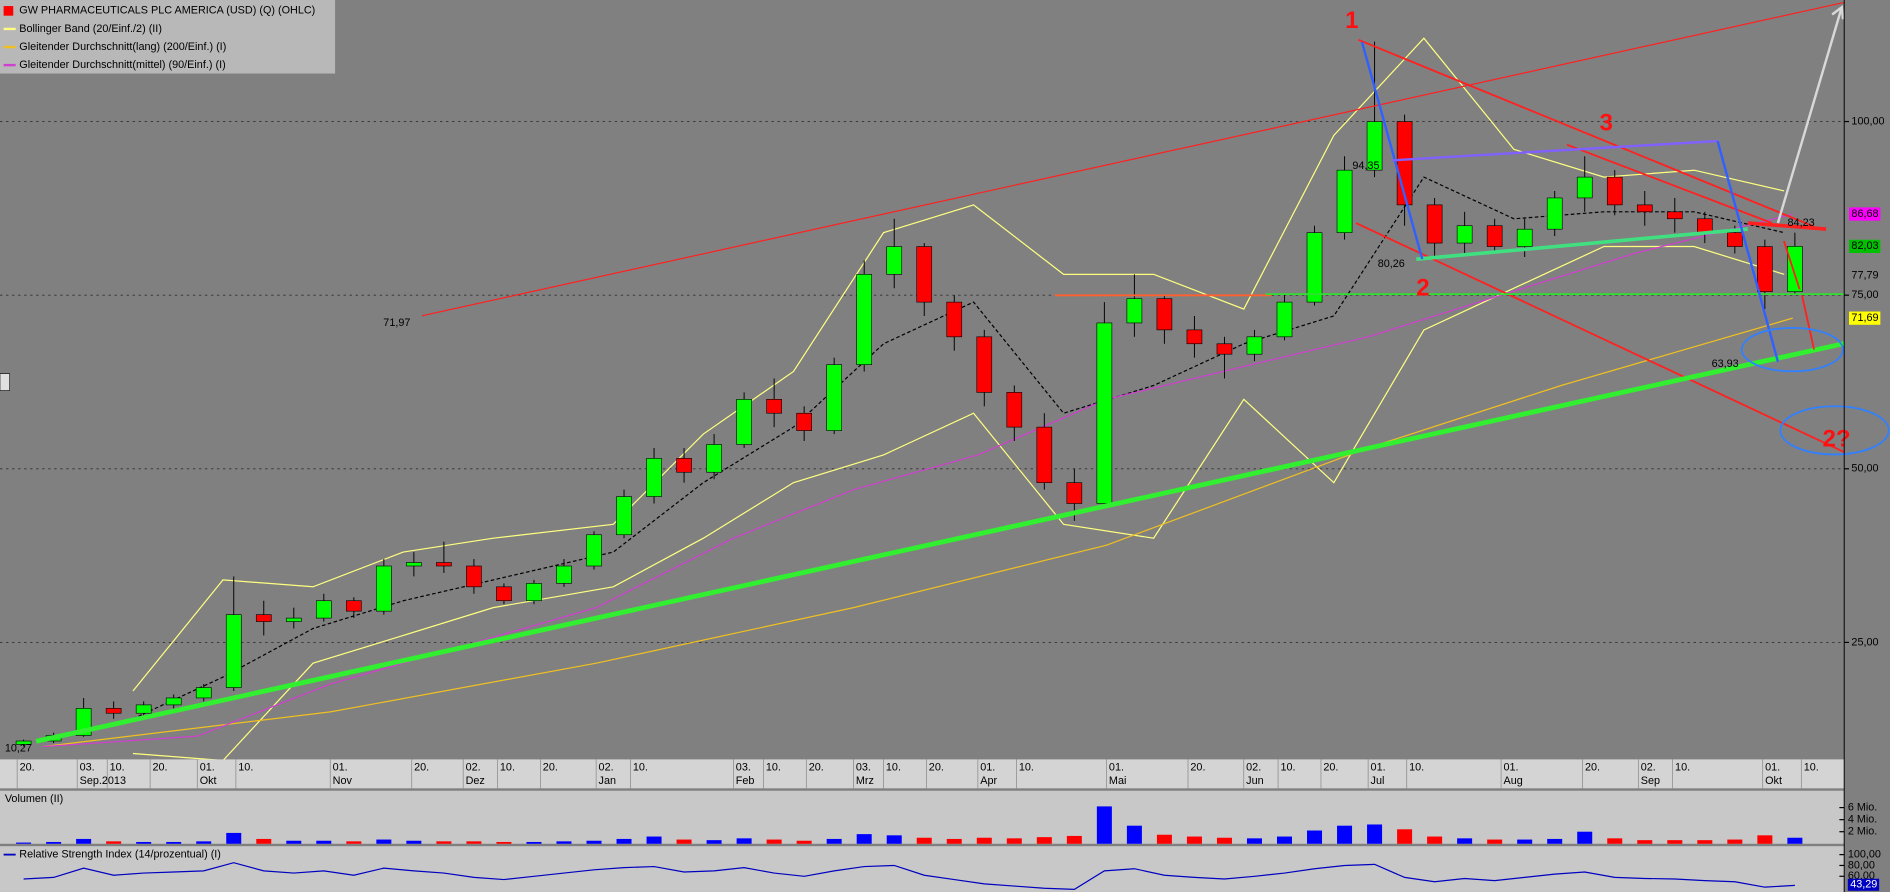 The width and height of the screenshot is (1890, 892). Describe the element at coordinates (743, 768) in the screenshot. I see `x-tick-label: 03.` at that location.